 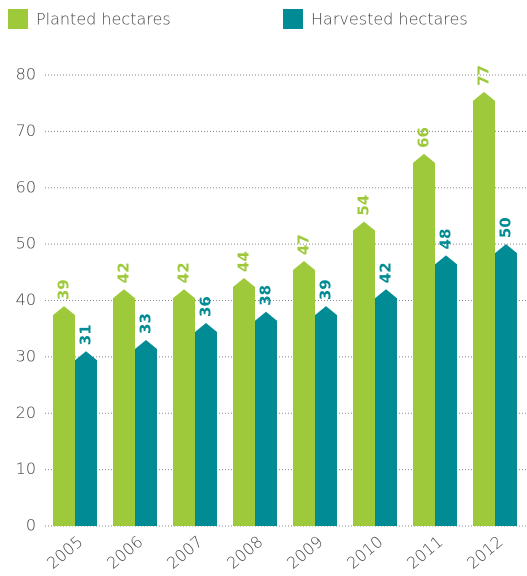 I want to click on y-tick-label: 30, so click(x=26, y=355).